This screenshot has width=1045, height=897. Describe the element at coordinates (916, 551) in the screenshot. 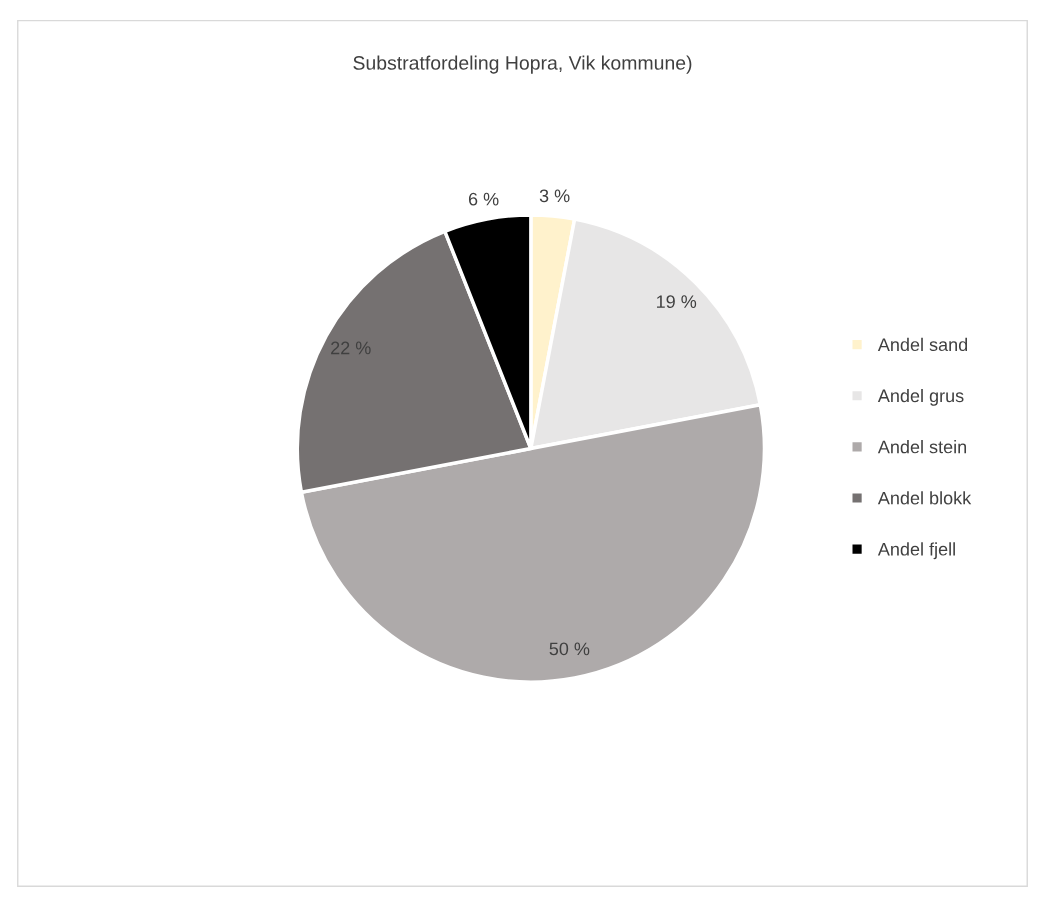

I see `legend-label: Andel fjell` at that location.